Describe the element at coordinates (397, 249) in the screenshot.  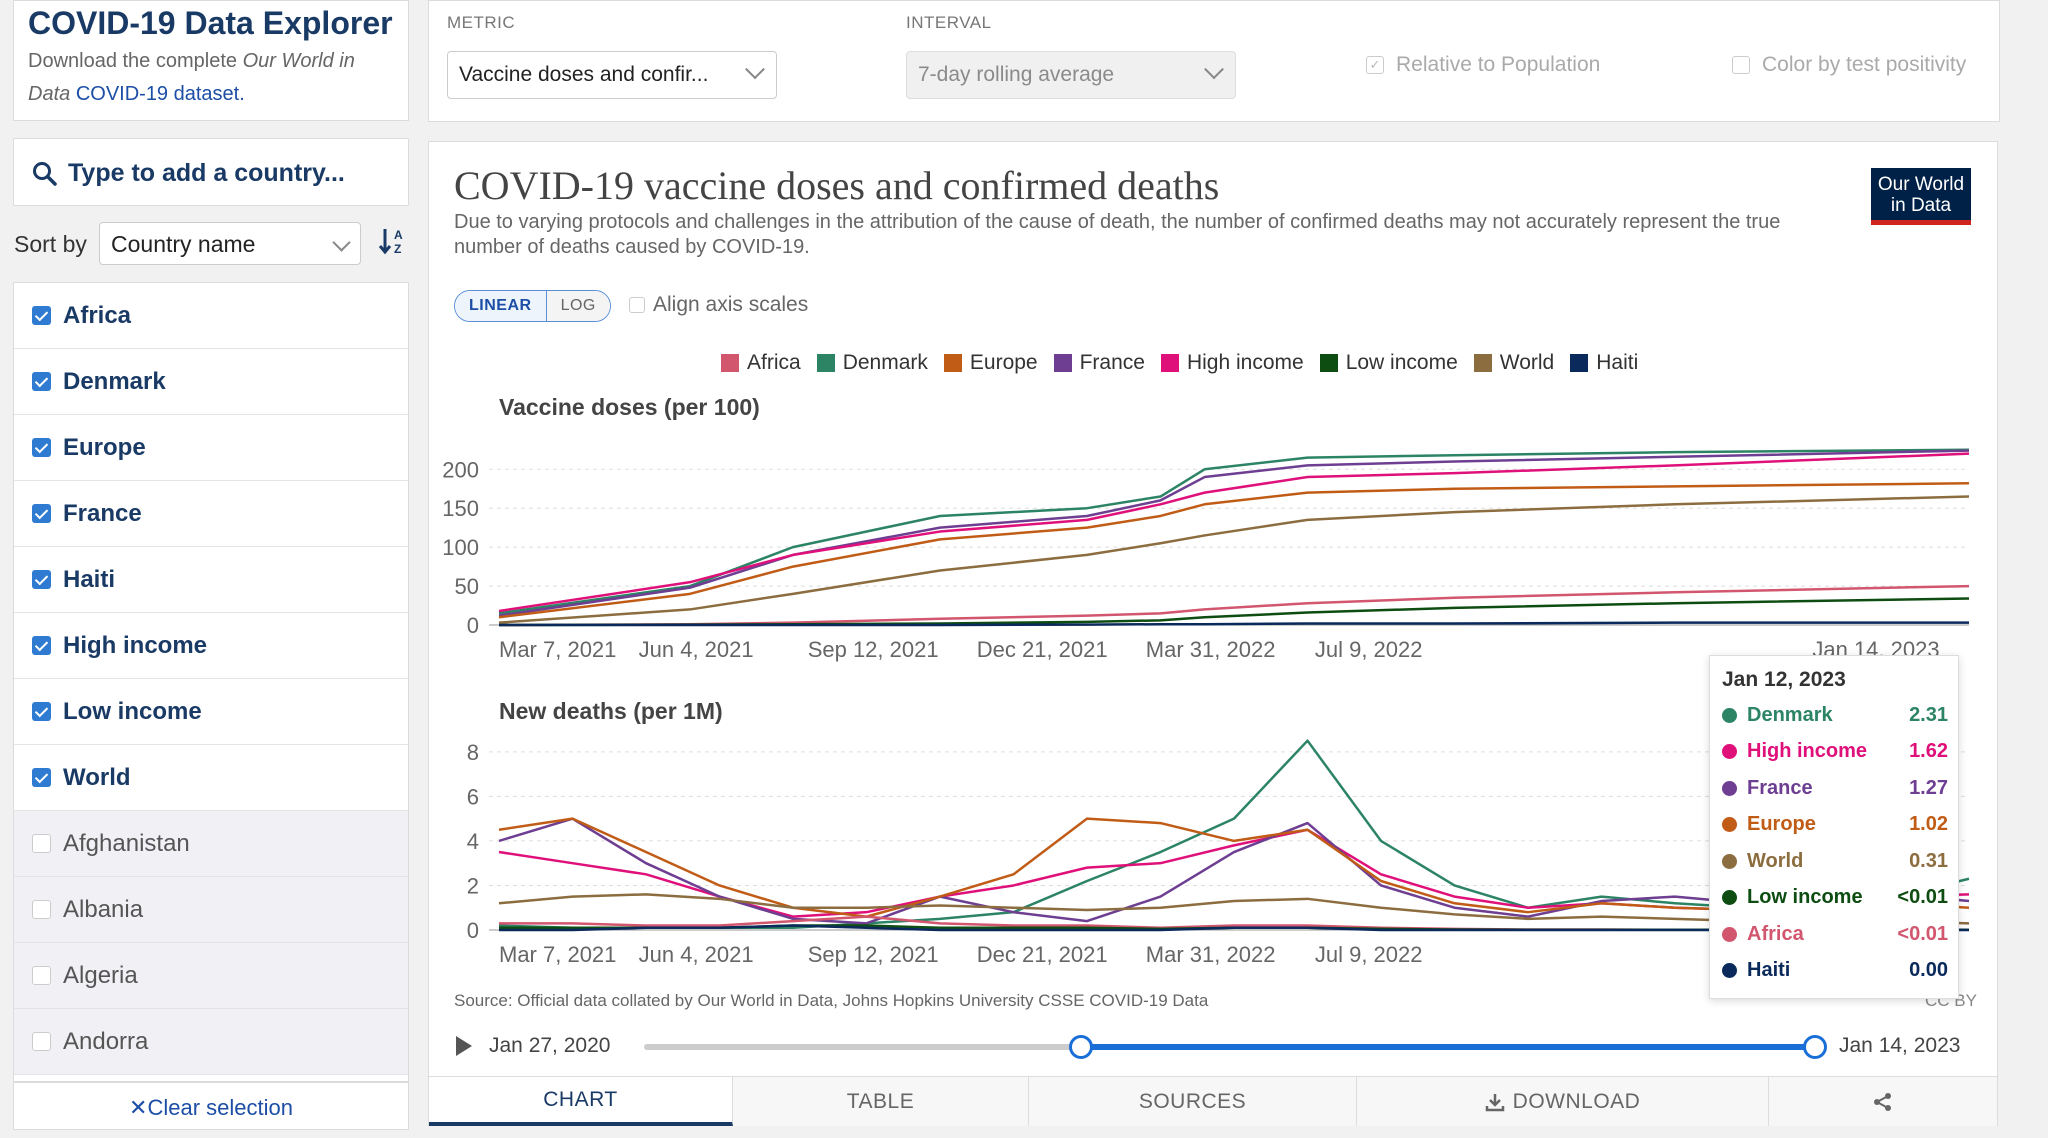
I see `svg-text: Z` at that location.